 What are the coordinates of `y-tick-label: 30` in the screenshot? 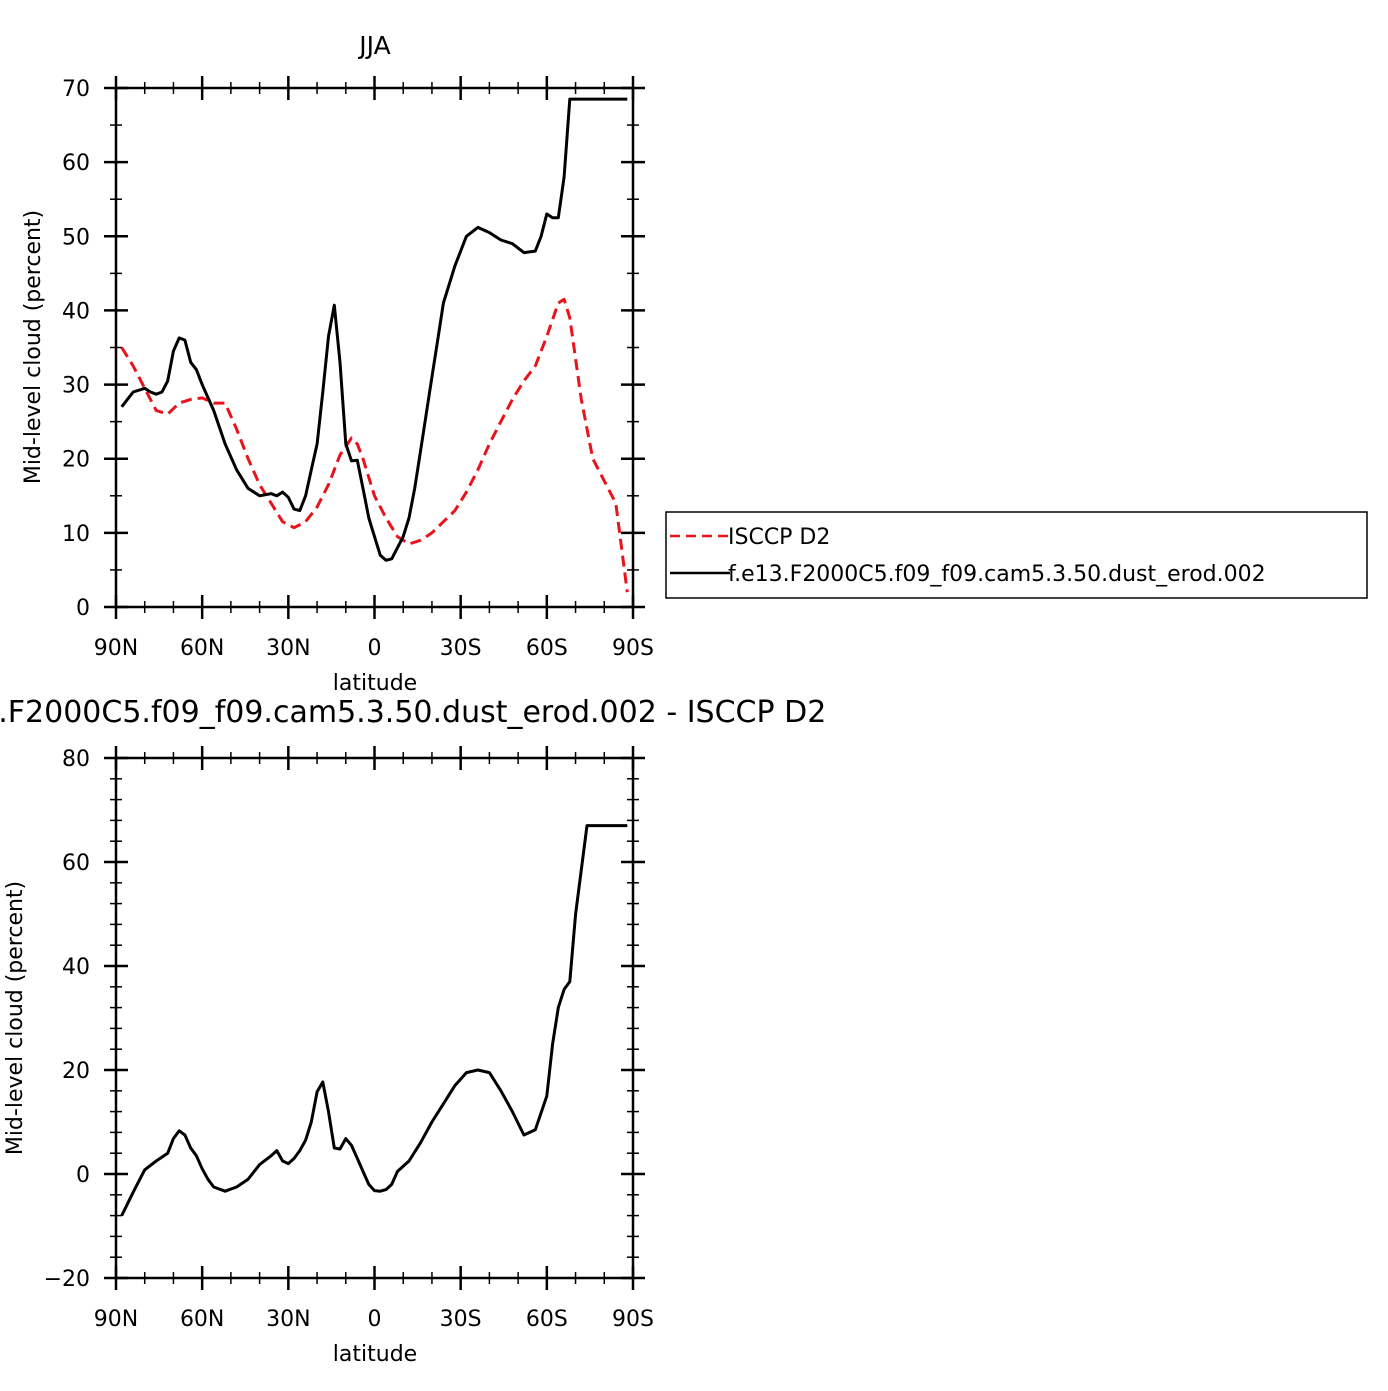 It's located at (76, 386).